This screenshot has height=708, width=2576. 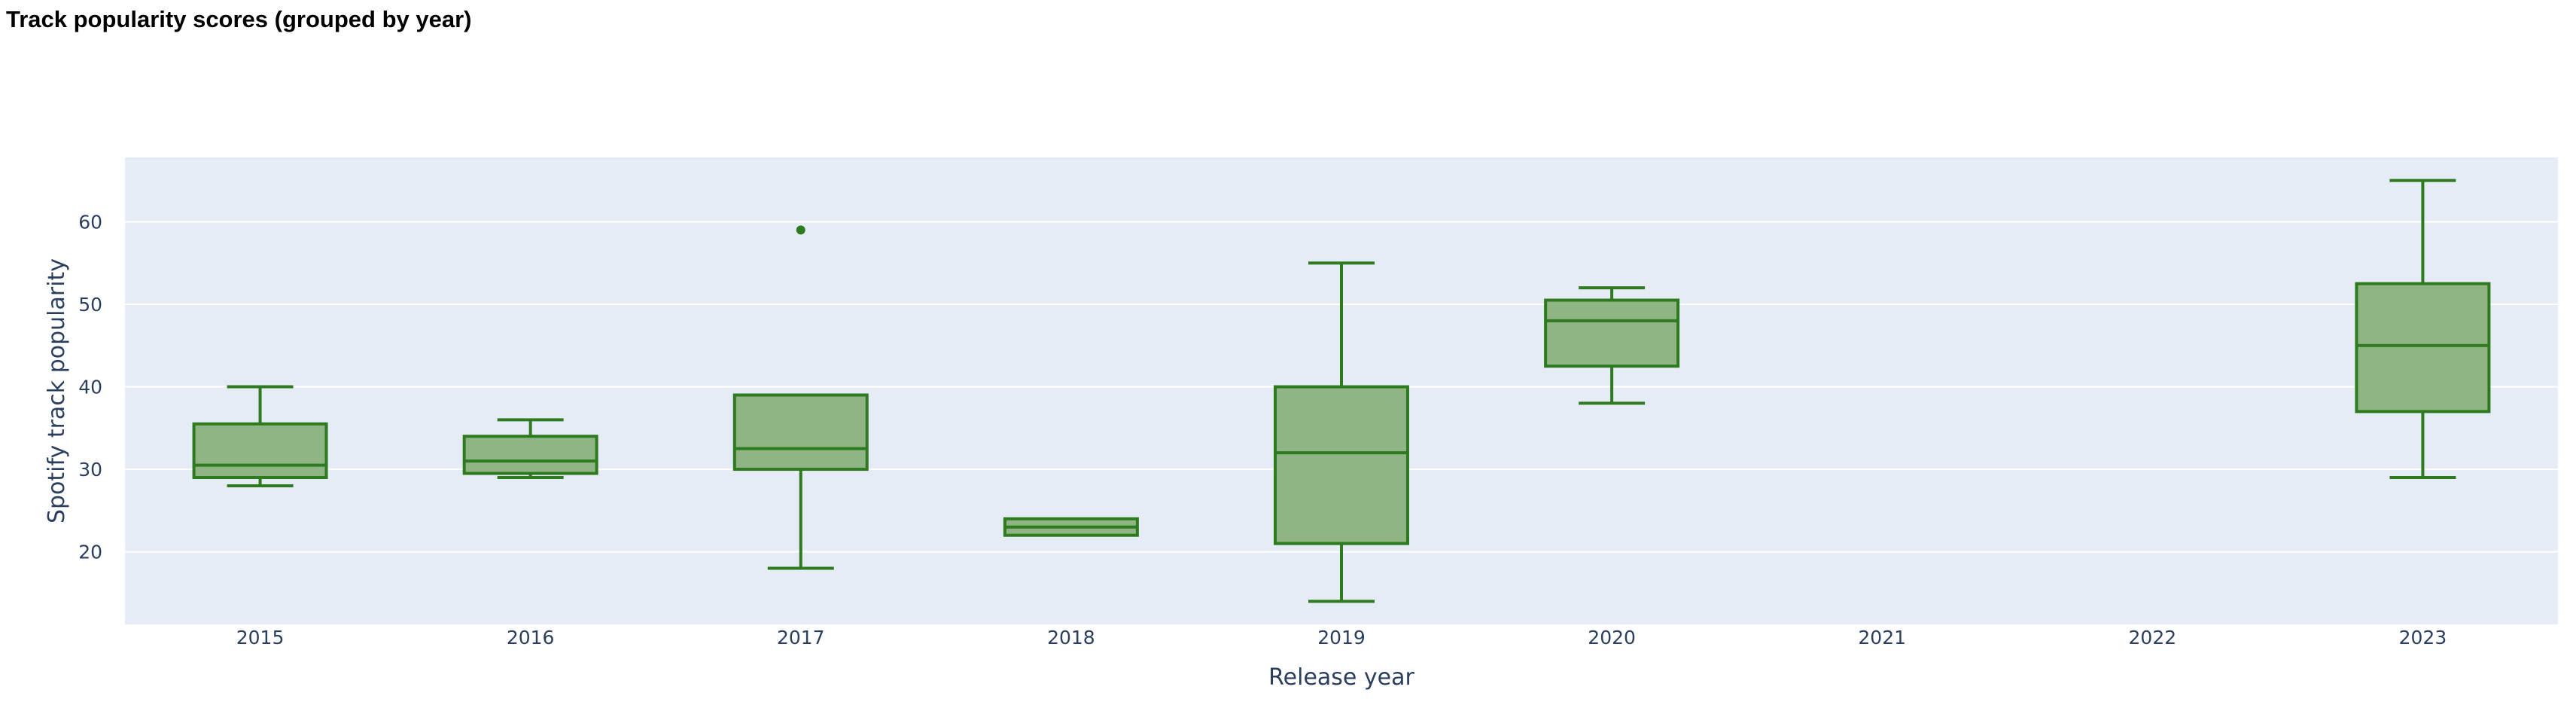 I want to click on x-axis-title: Release year, so click(x=1341, y=677).